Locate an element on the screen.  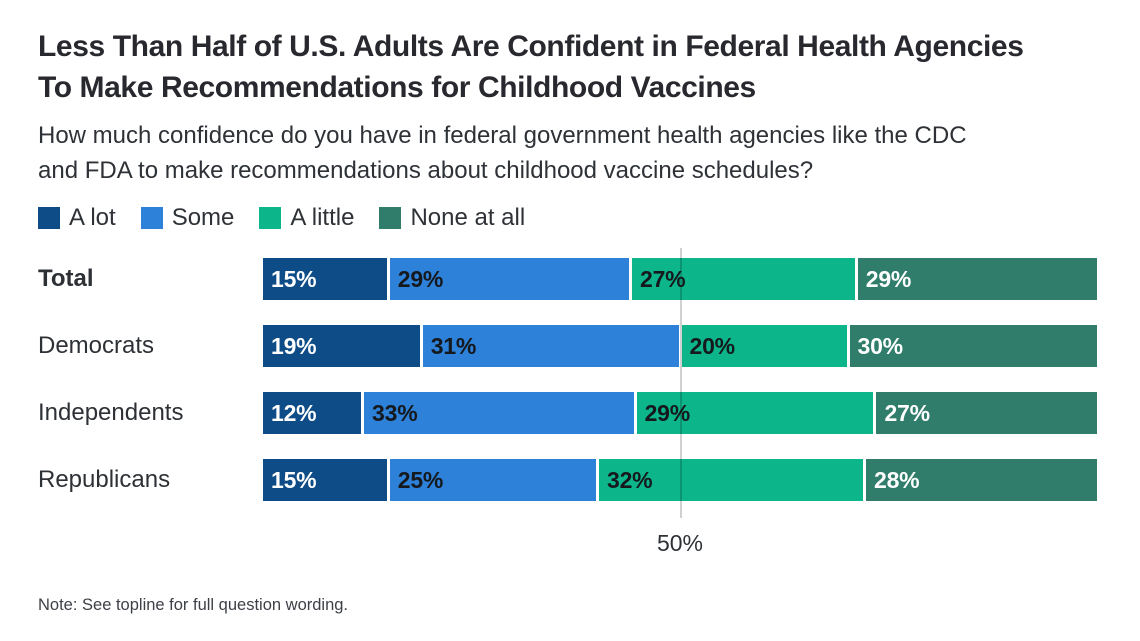
chart-row-democrats: Democrats 19% 31% 20% 30% is located at coordinates (567, 346).